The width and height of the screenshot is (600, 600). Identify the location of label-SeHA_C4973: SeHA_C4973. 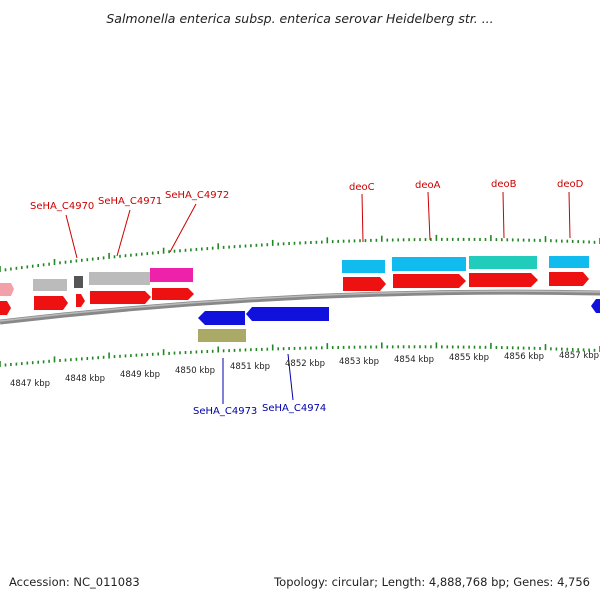
(225, 411).